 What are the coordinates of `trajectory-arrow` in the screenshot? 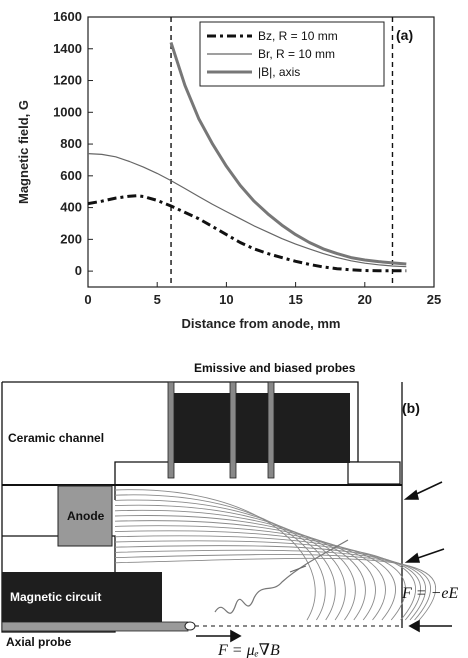 It's located at (298, 569).